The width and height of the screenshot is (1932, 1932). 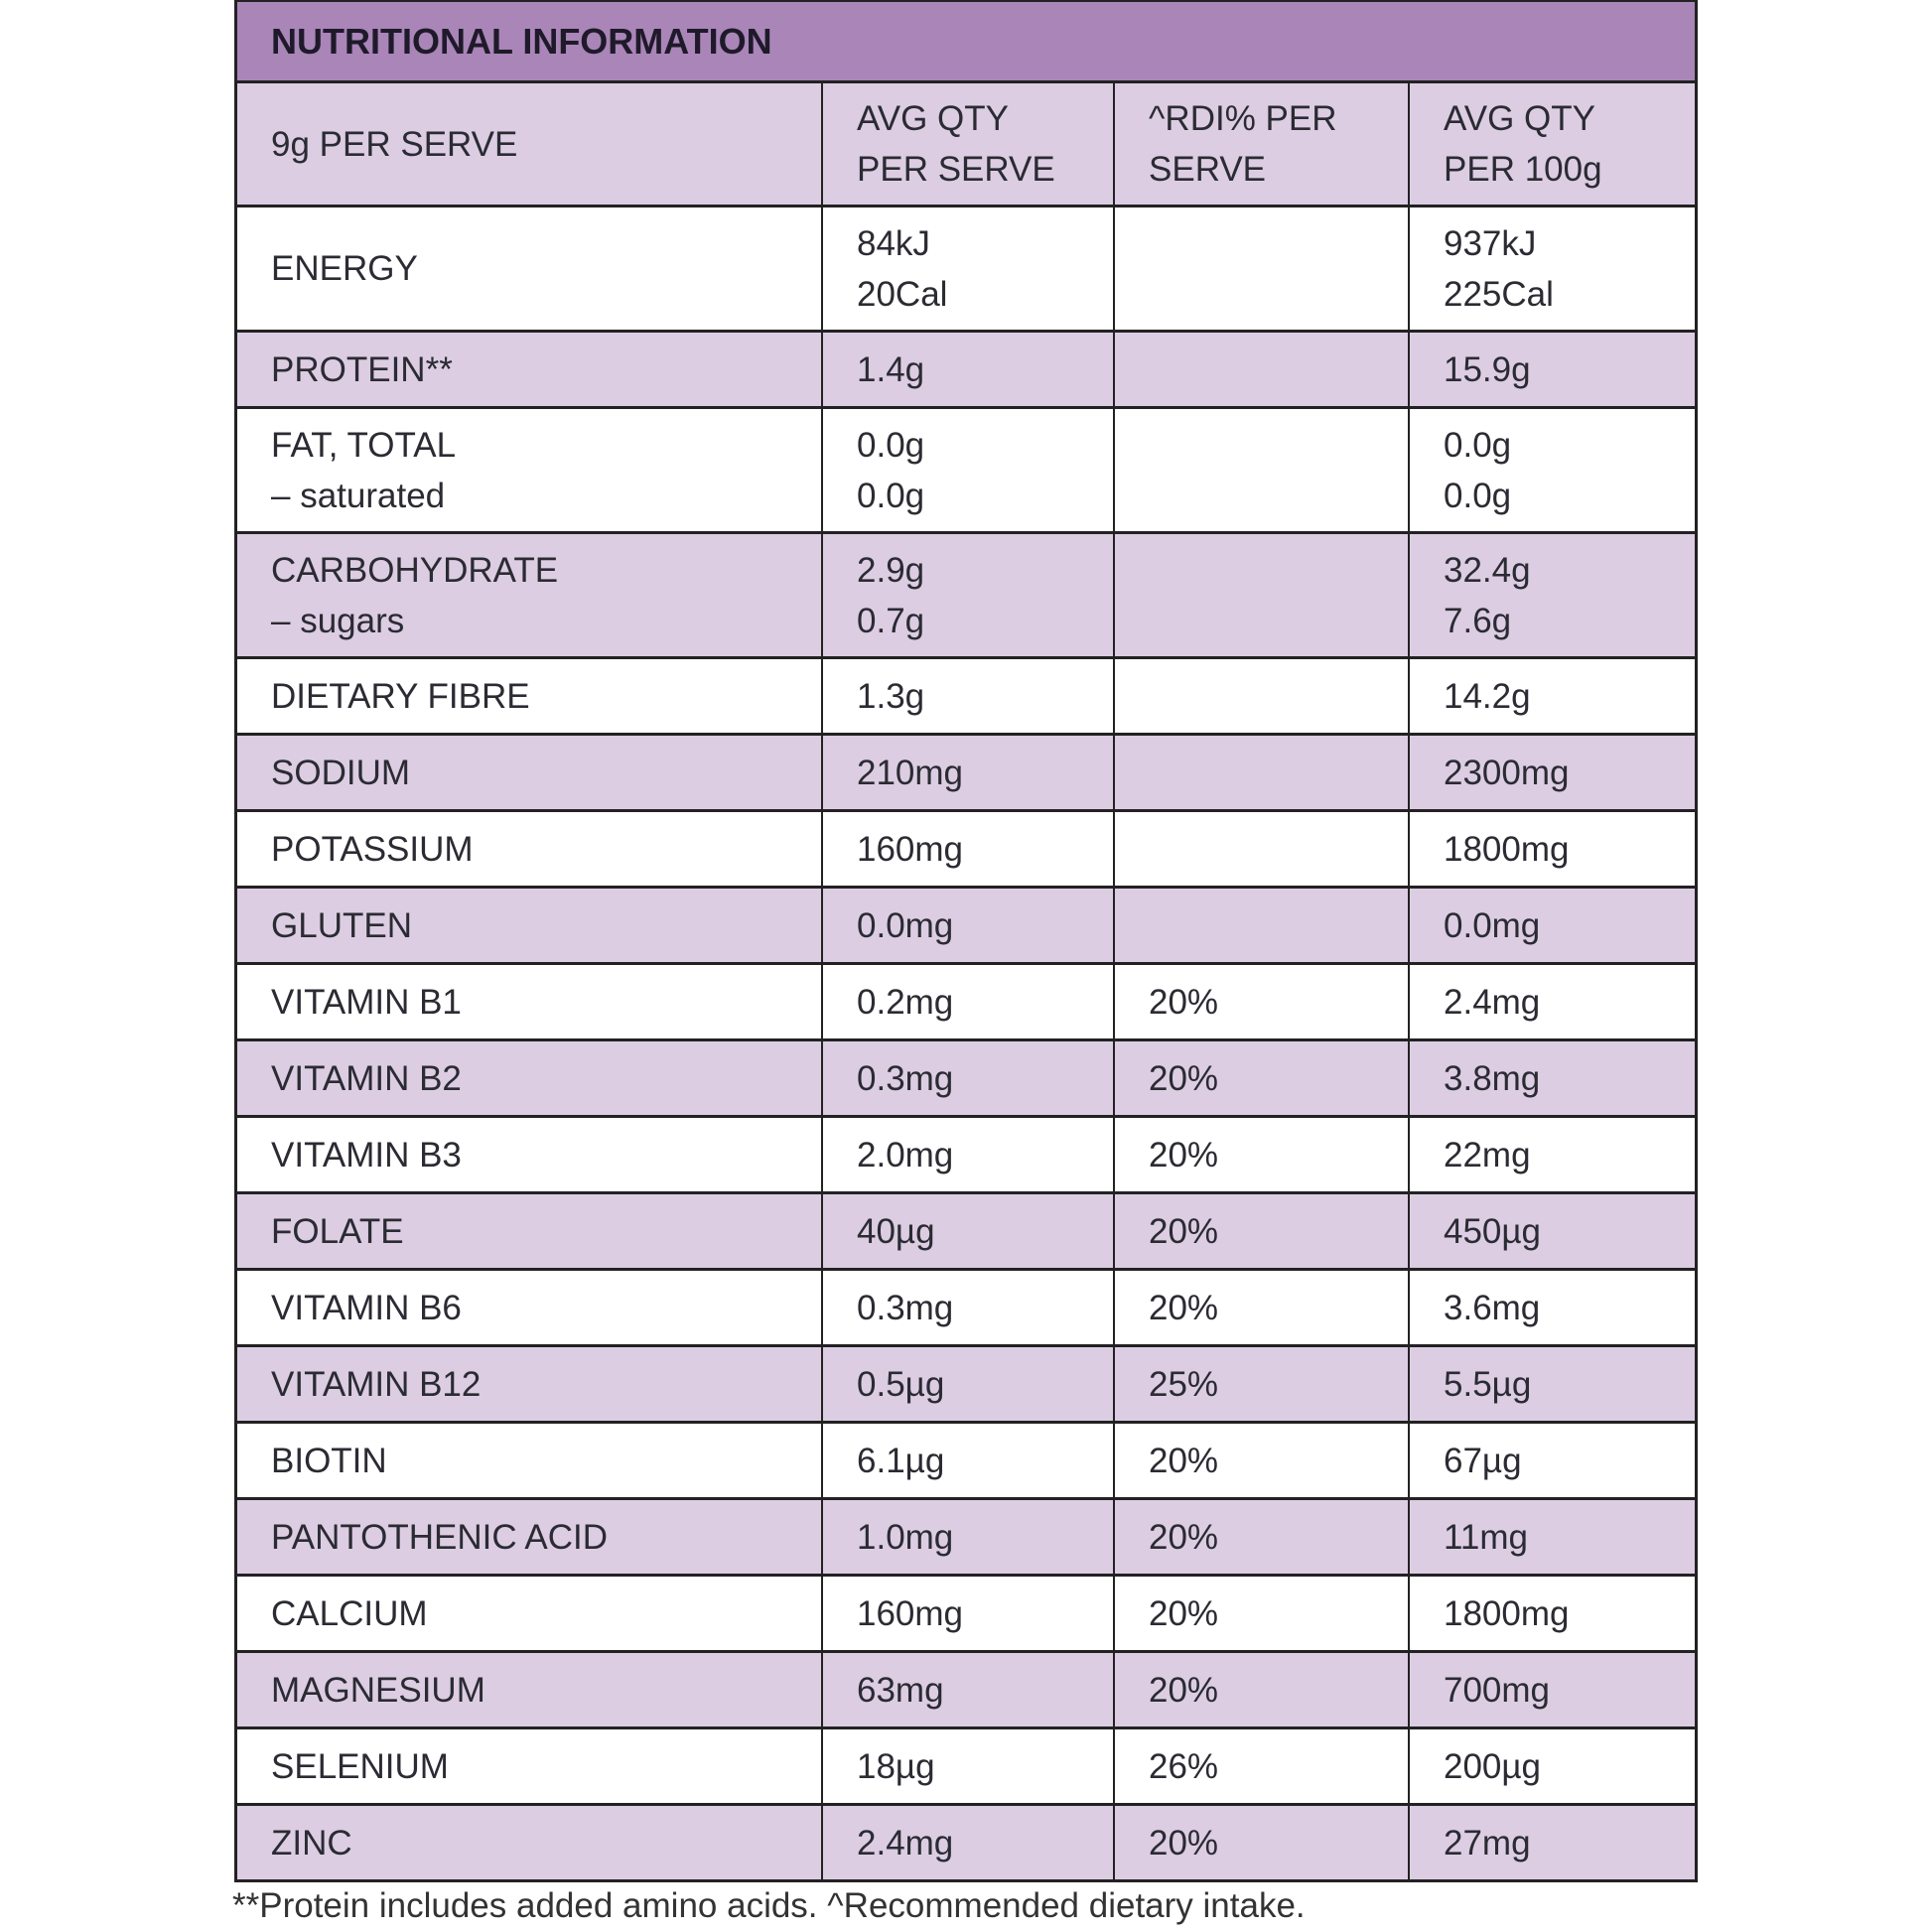 I want to click on avg-qty-per-serve: 1.3g, so click(x=967, y=696).